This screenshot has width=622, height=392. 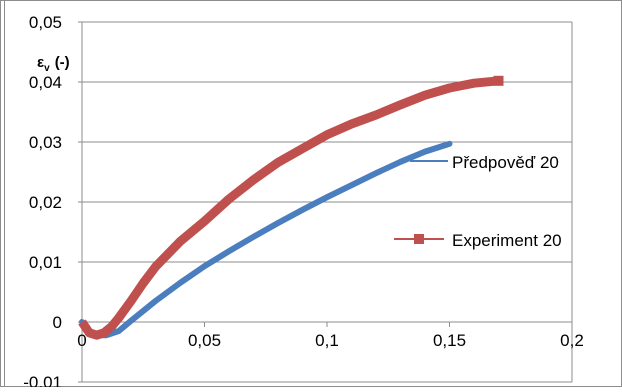 What do you see at coordinates (45, 22) in the screenshot?
I see `y-tick-label: 0,05` at bounding box center [45, 22].